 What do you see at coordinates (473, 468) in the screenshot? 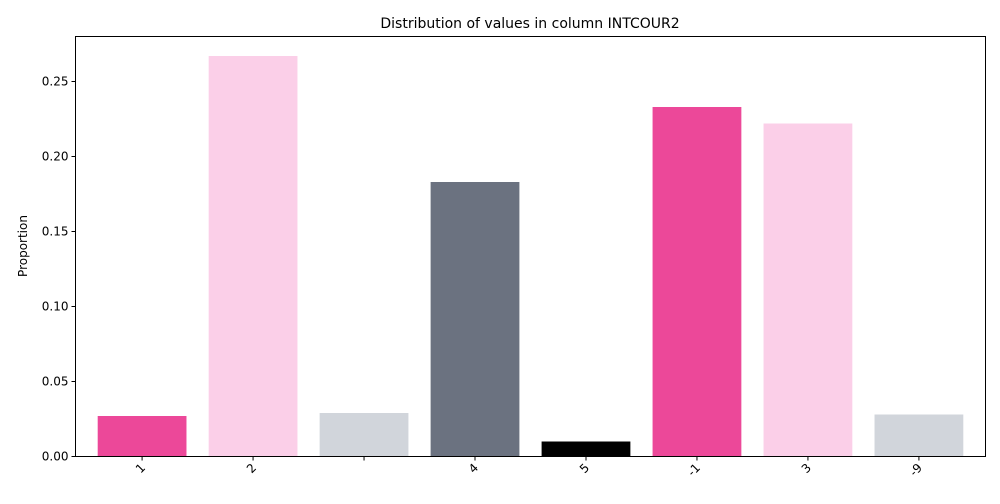
I see `x-tick-label: 4` at bounding box center [473, 468].